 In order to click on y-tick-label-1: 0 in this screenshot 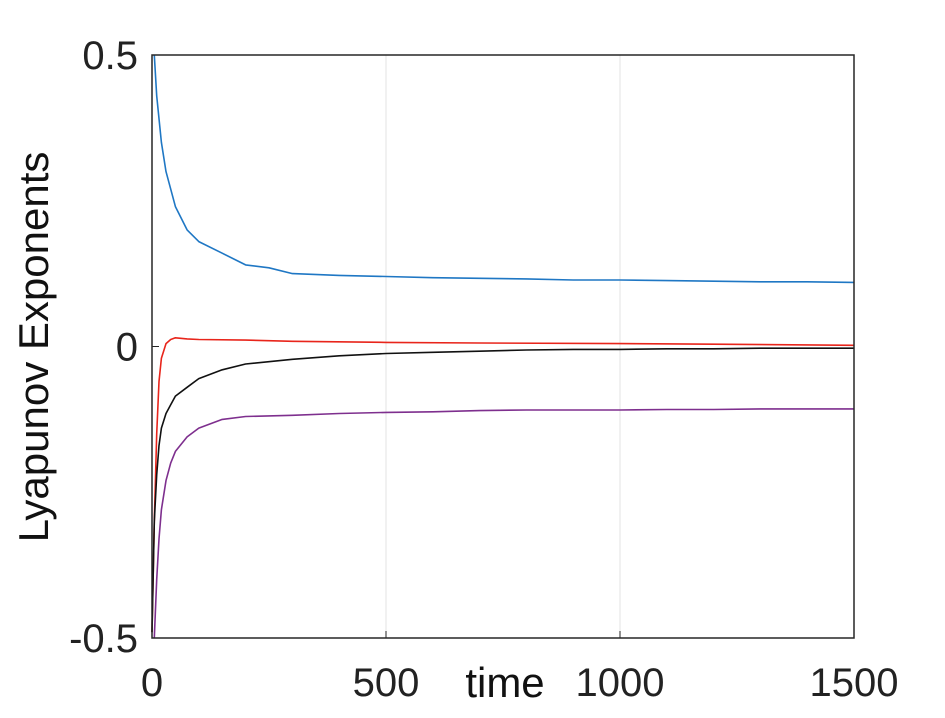, I will do `click(127, 348)`.